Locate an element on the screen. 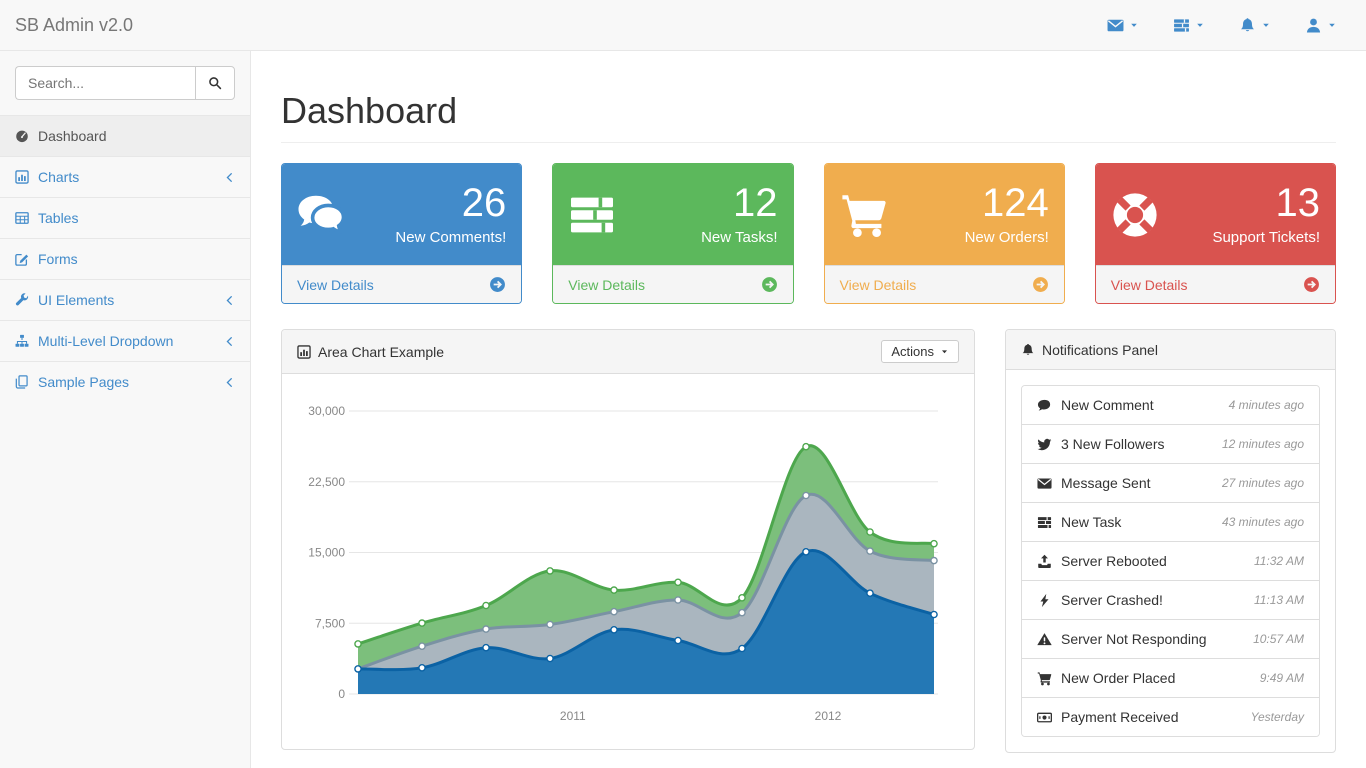  sidebar-item-label: UI Elements is located at coordinates (76, 300).